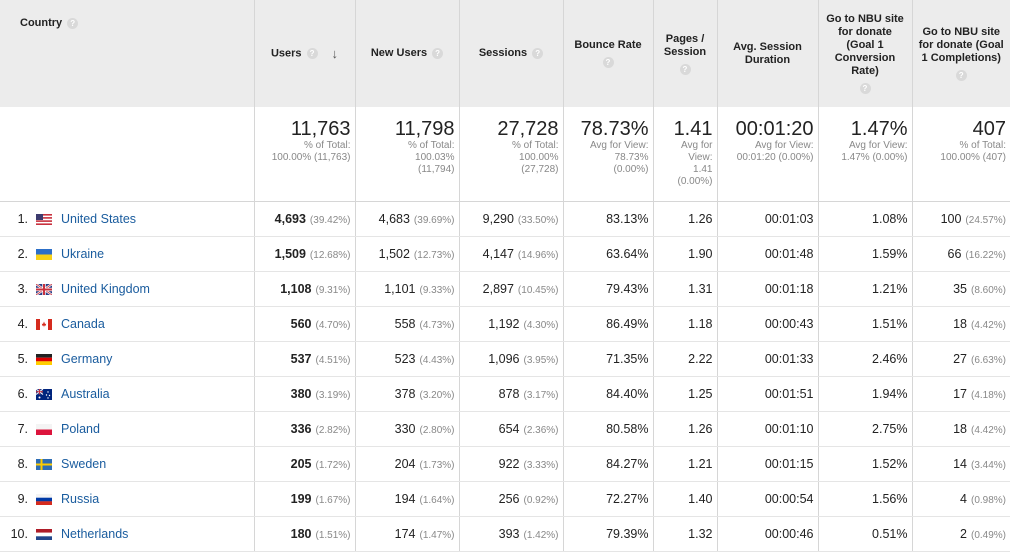 The width and height of the screenshot is (1010, 552). I want to click on sessions-value: 1,192, so click(504, 324).